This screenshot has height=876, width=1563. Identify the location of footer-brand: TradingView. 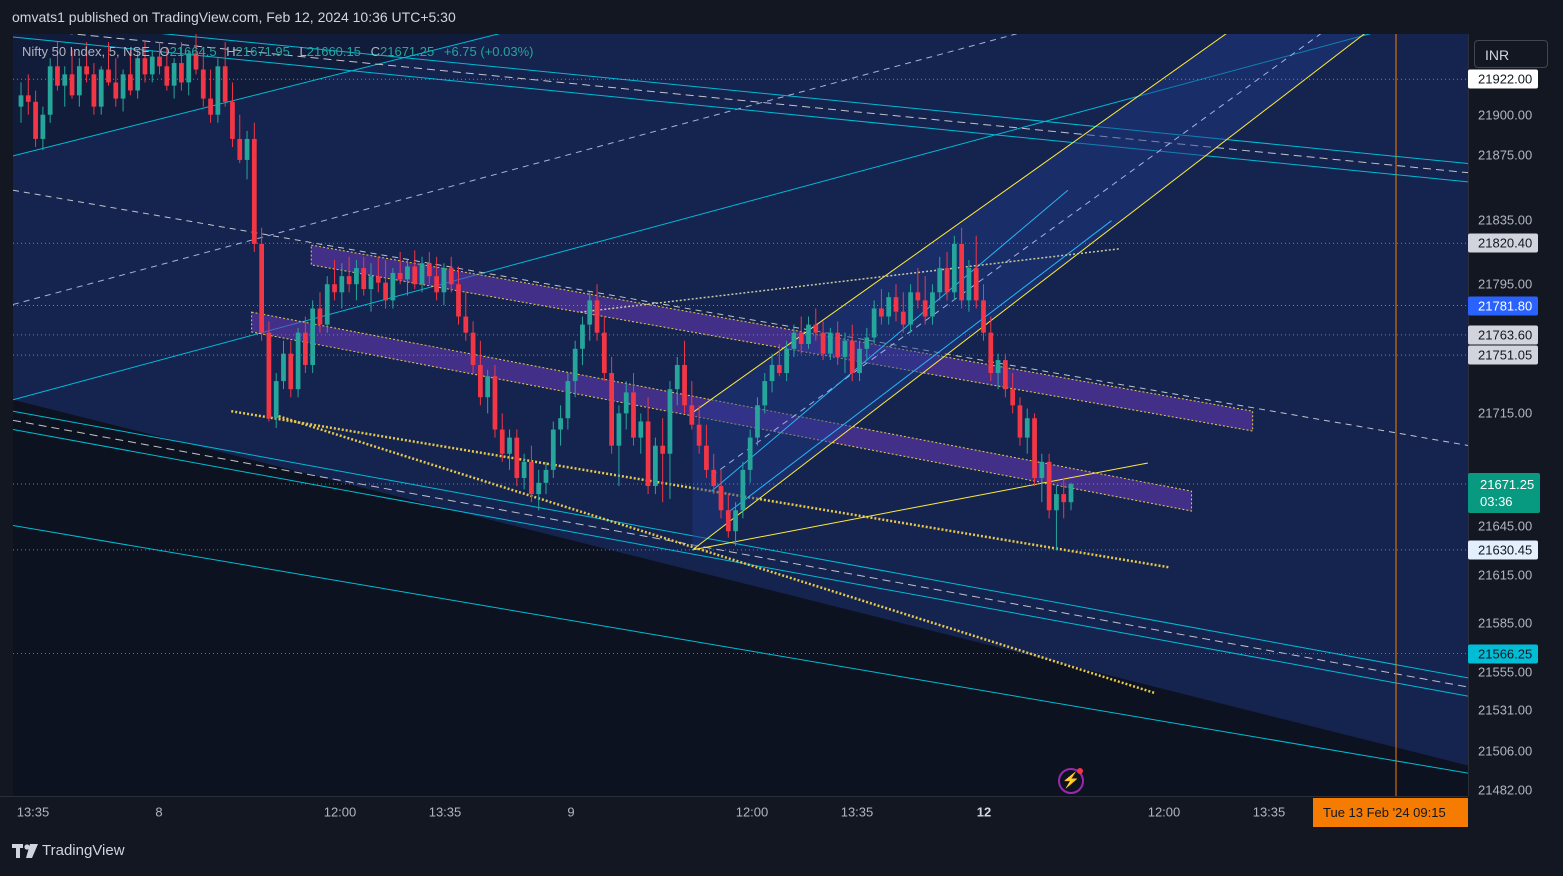
(68, 850).